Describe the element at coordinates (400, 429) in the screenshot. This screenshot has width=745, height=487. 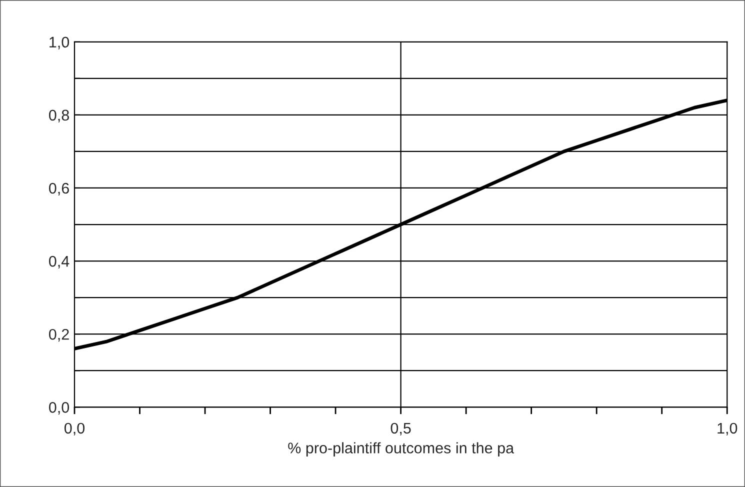
I see `x-tick-label: 0,5` at that location.